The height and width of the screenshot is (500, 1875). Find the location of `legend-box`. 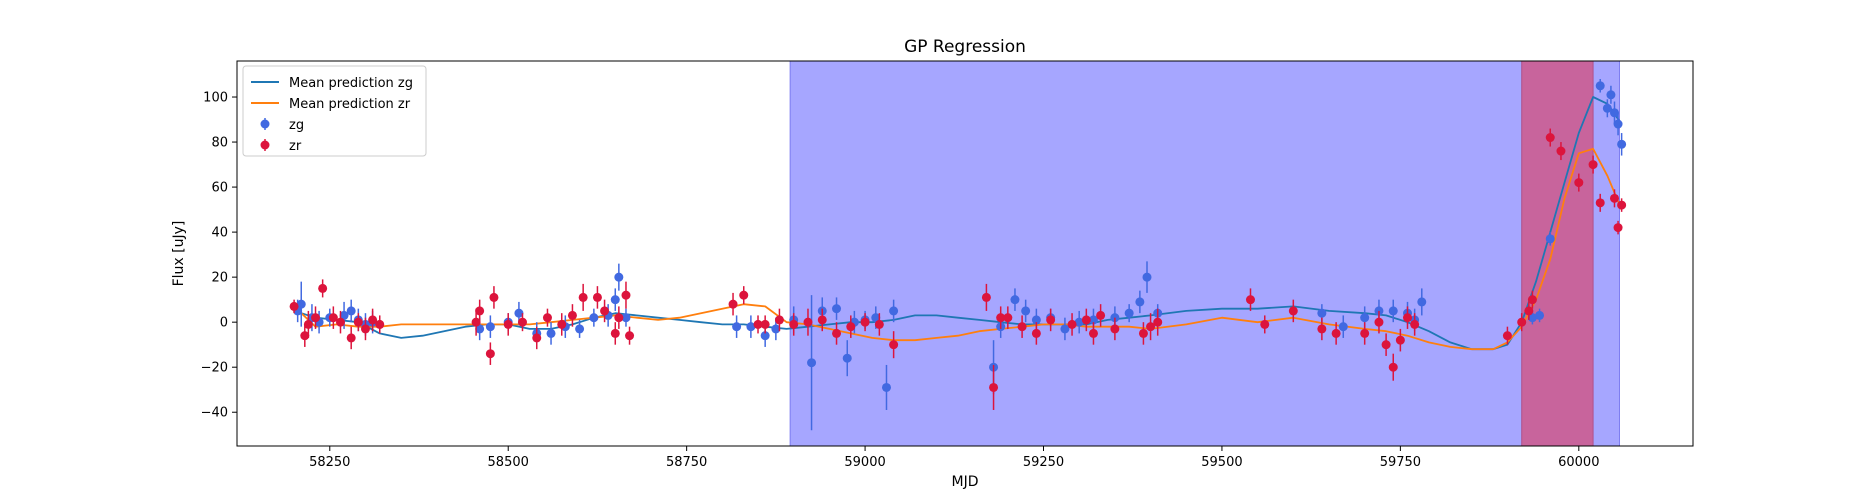

legend-box is located at coordinates (334, 111).